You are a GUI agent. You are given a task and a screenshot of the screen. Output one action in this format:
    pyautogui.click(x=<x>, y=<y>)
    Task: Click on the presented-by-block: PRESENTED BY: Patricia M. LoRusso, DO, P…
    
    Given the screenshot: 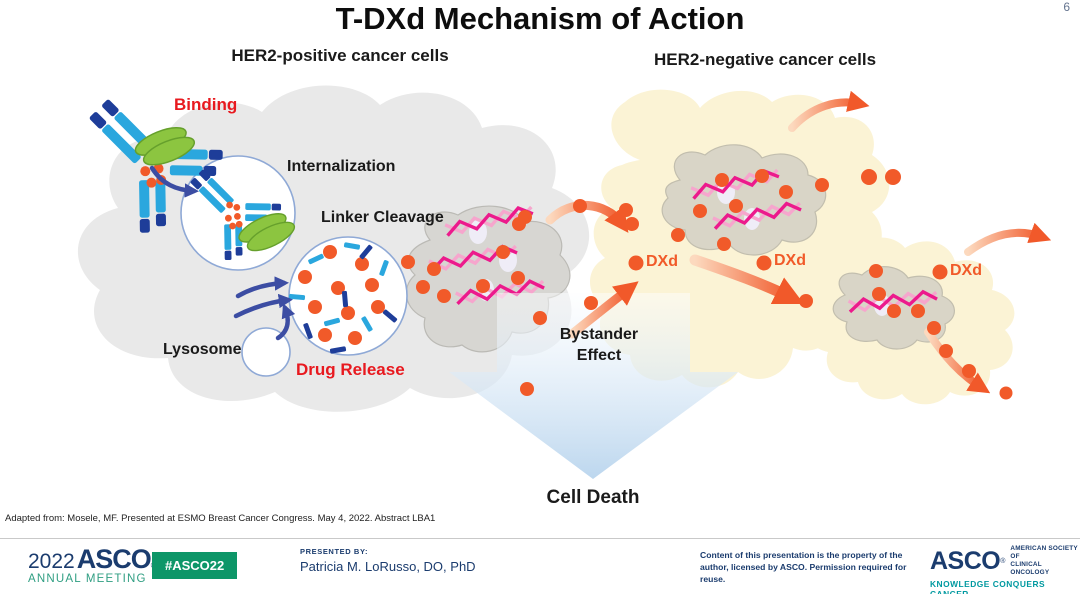 What is the action you would take?
    pyautogui.click(x=388, y=560)
    